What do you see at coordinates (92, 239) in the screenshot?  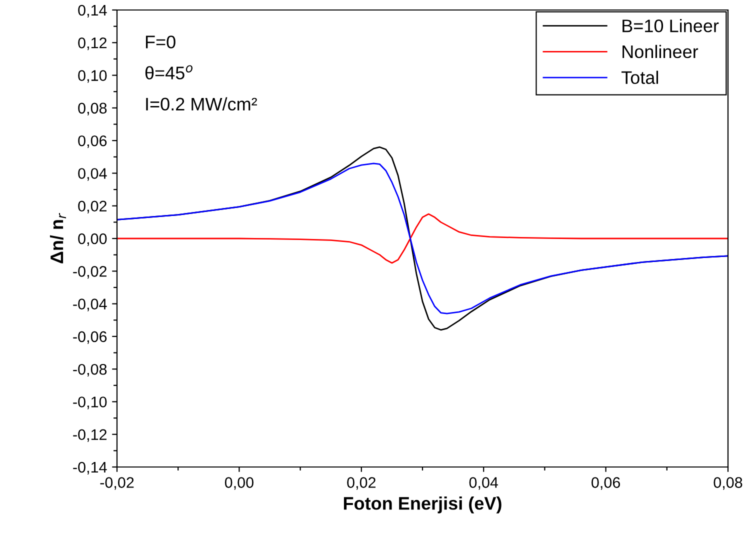 I see `y-tick-label: 0,00` at bounding box center [92, 239].